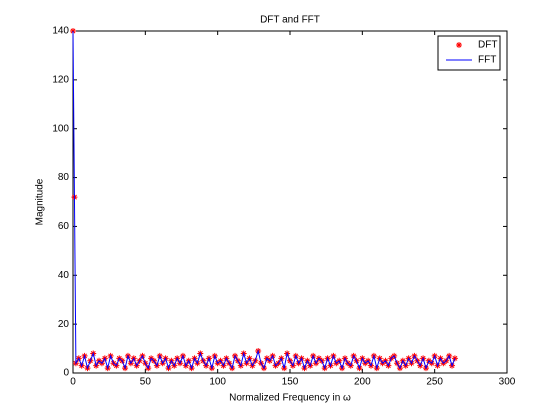 This screenshot has height=420, width=560. What do you see at coordinates (362, 382) in the screenshot?
I see `x-tick-label: 200` at bounding box center [362, 382].